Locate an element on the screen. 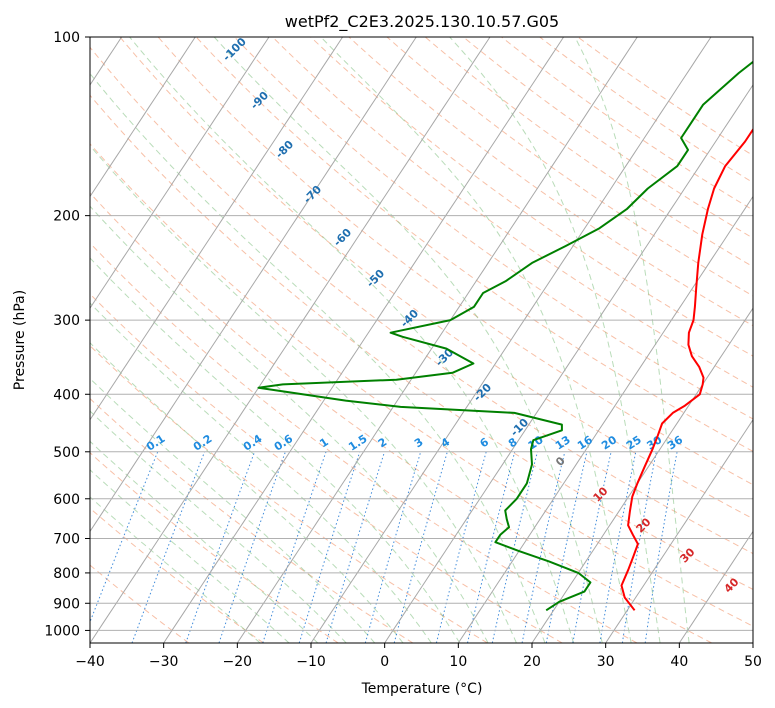 This screenshot has height=708, width=775. x-tick-label: 20 is located at coordinates (532, 662).